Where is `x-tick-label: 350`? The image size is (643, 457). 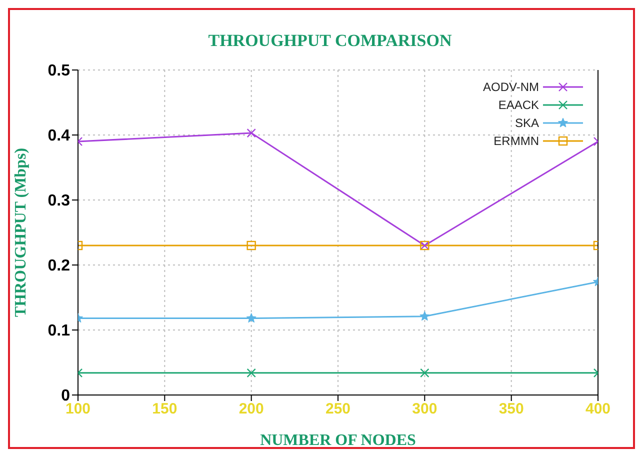
x-tick-label: 350 is located at coordinates (511, 409).